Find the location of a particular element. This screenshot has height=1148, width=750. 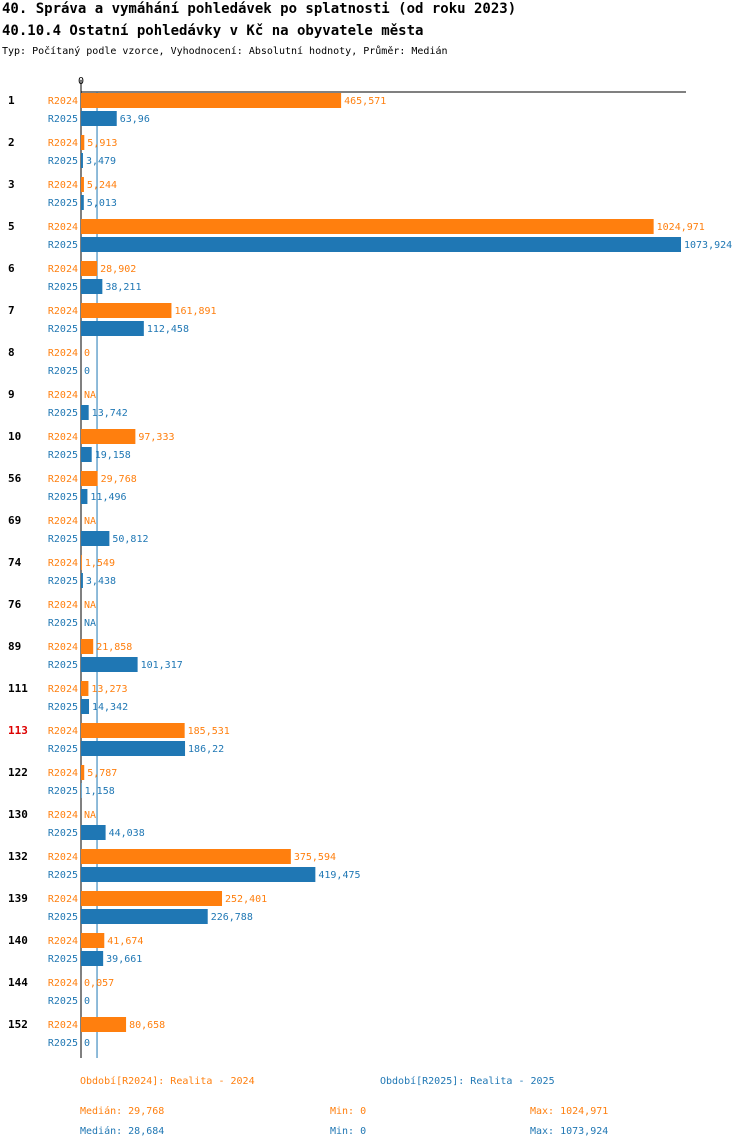

stat-max-r2025: Max: 1073,924 is located at coordinates (569, 1131).